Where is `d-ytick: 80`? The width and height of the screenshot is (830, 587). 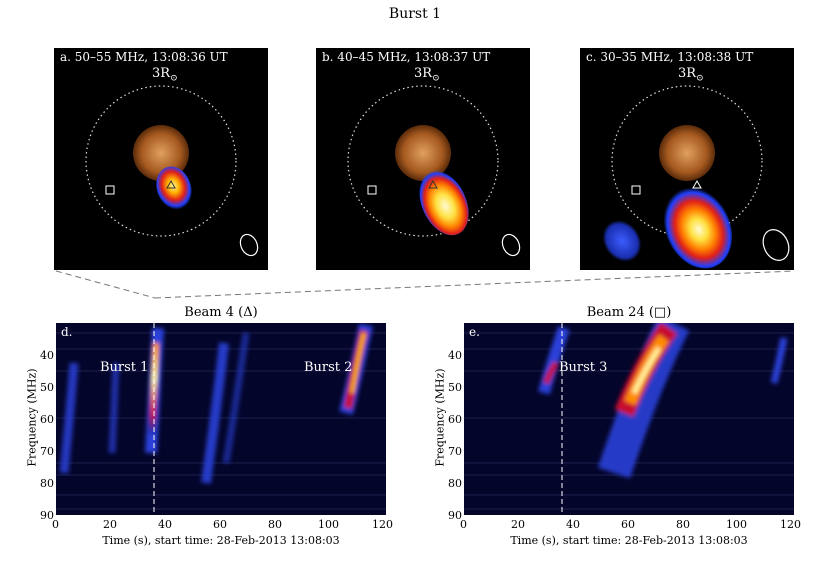
d-ytick: 80 is located at coordinates (47, 483).